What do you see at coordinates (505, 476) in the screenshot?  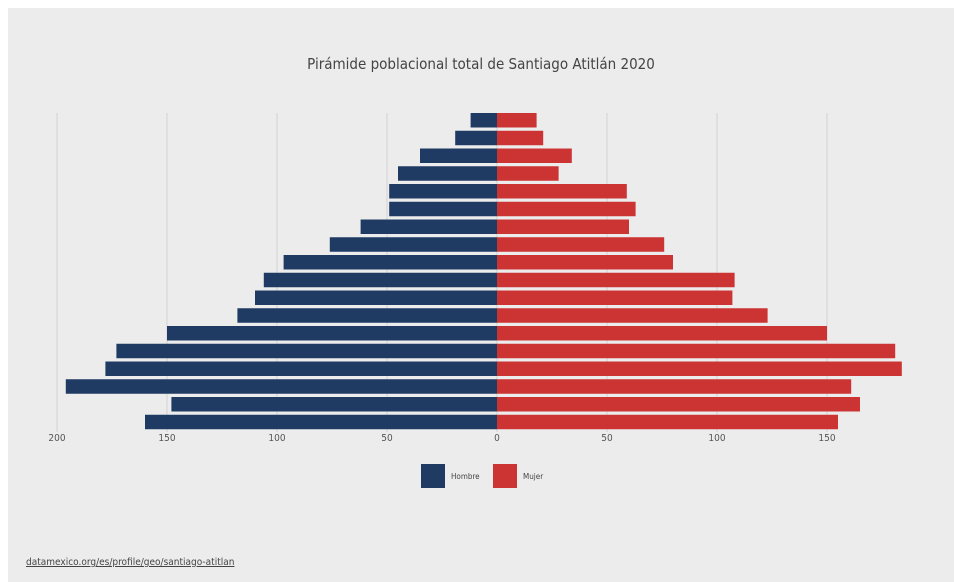 I see `legend-swatch-mujer` at bounding box center [505, 476].